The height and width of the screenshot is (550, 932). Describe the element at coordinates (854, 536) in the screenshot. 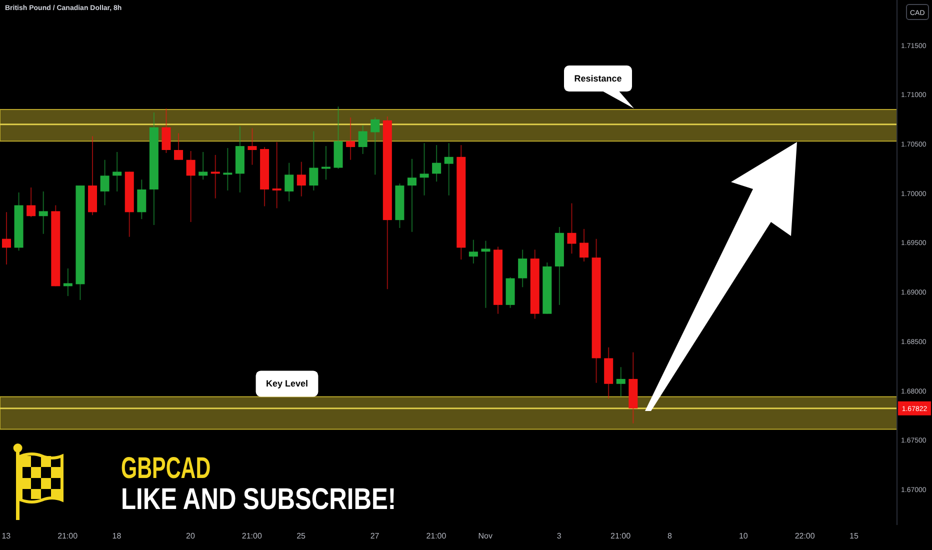

I see `x-tick-label: 15` at that location.